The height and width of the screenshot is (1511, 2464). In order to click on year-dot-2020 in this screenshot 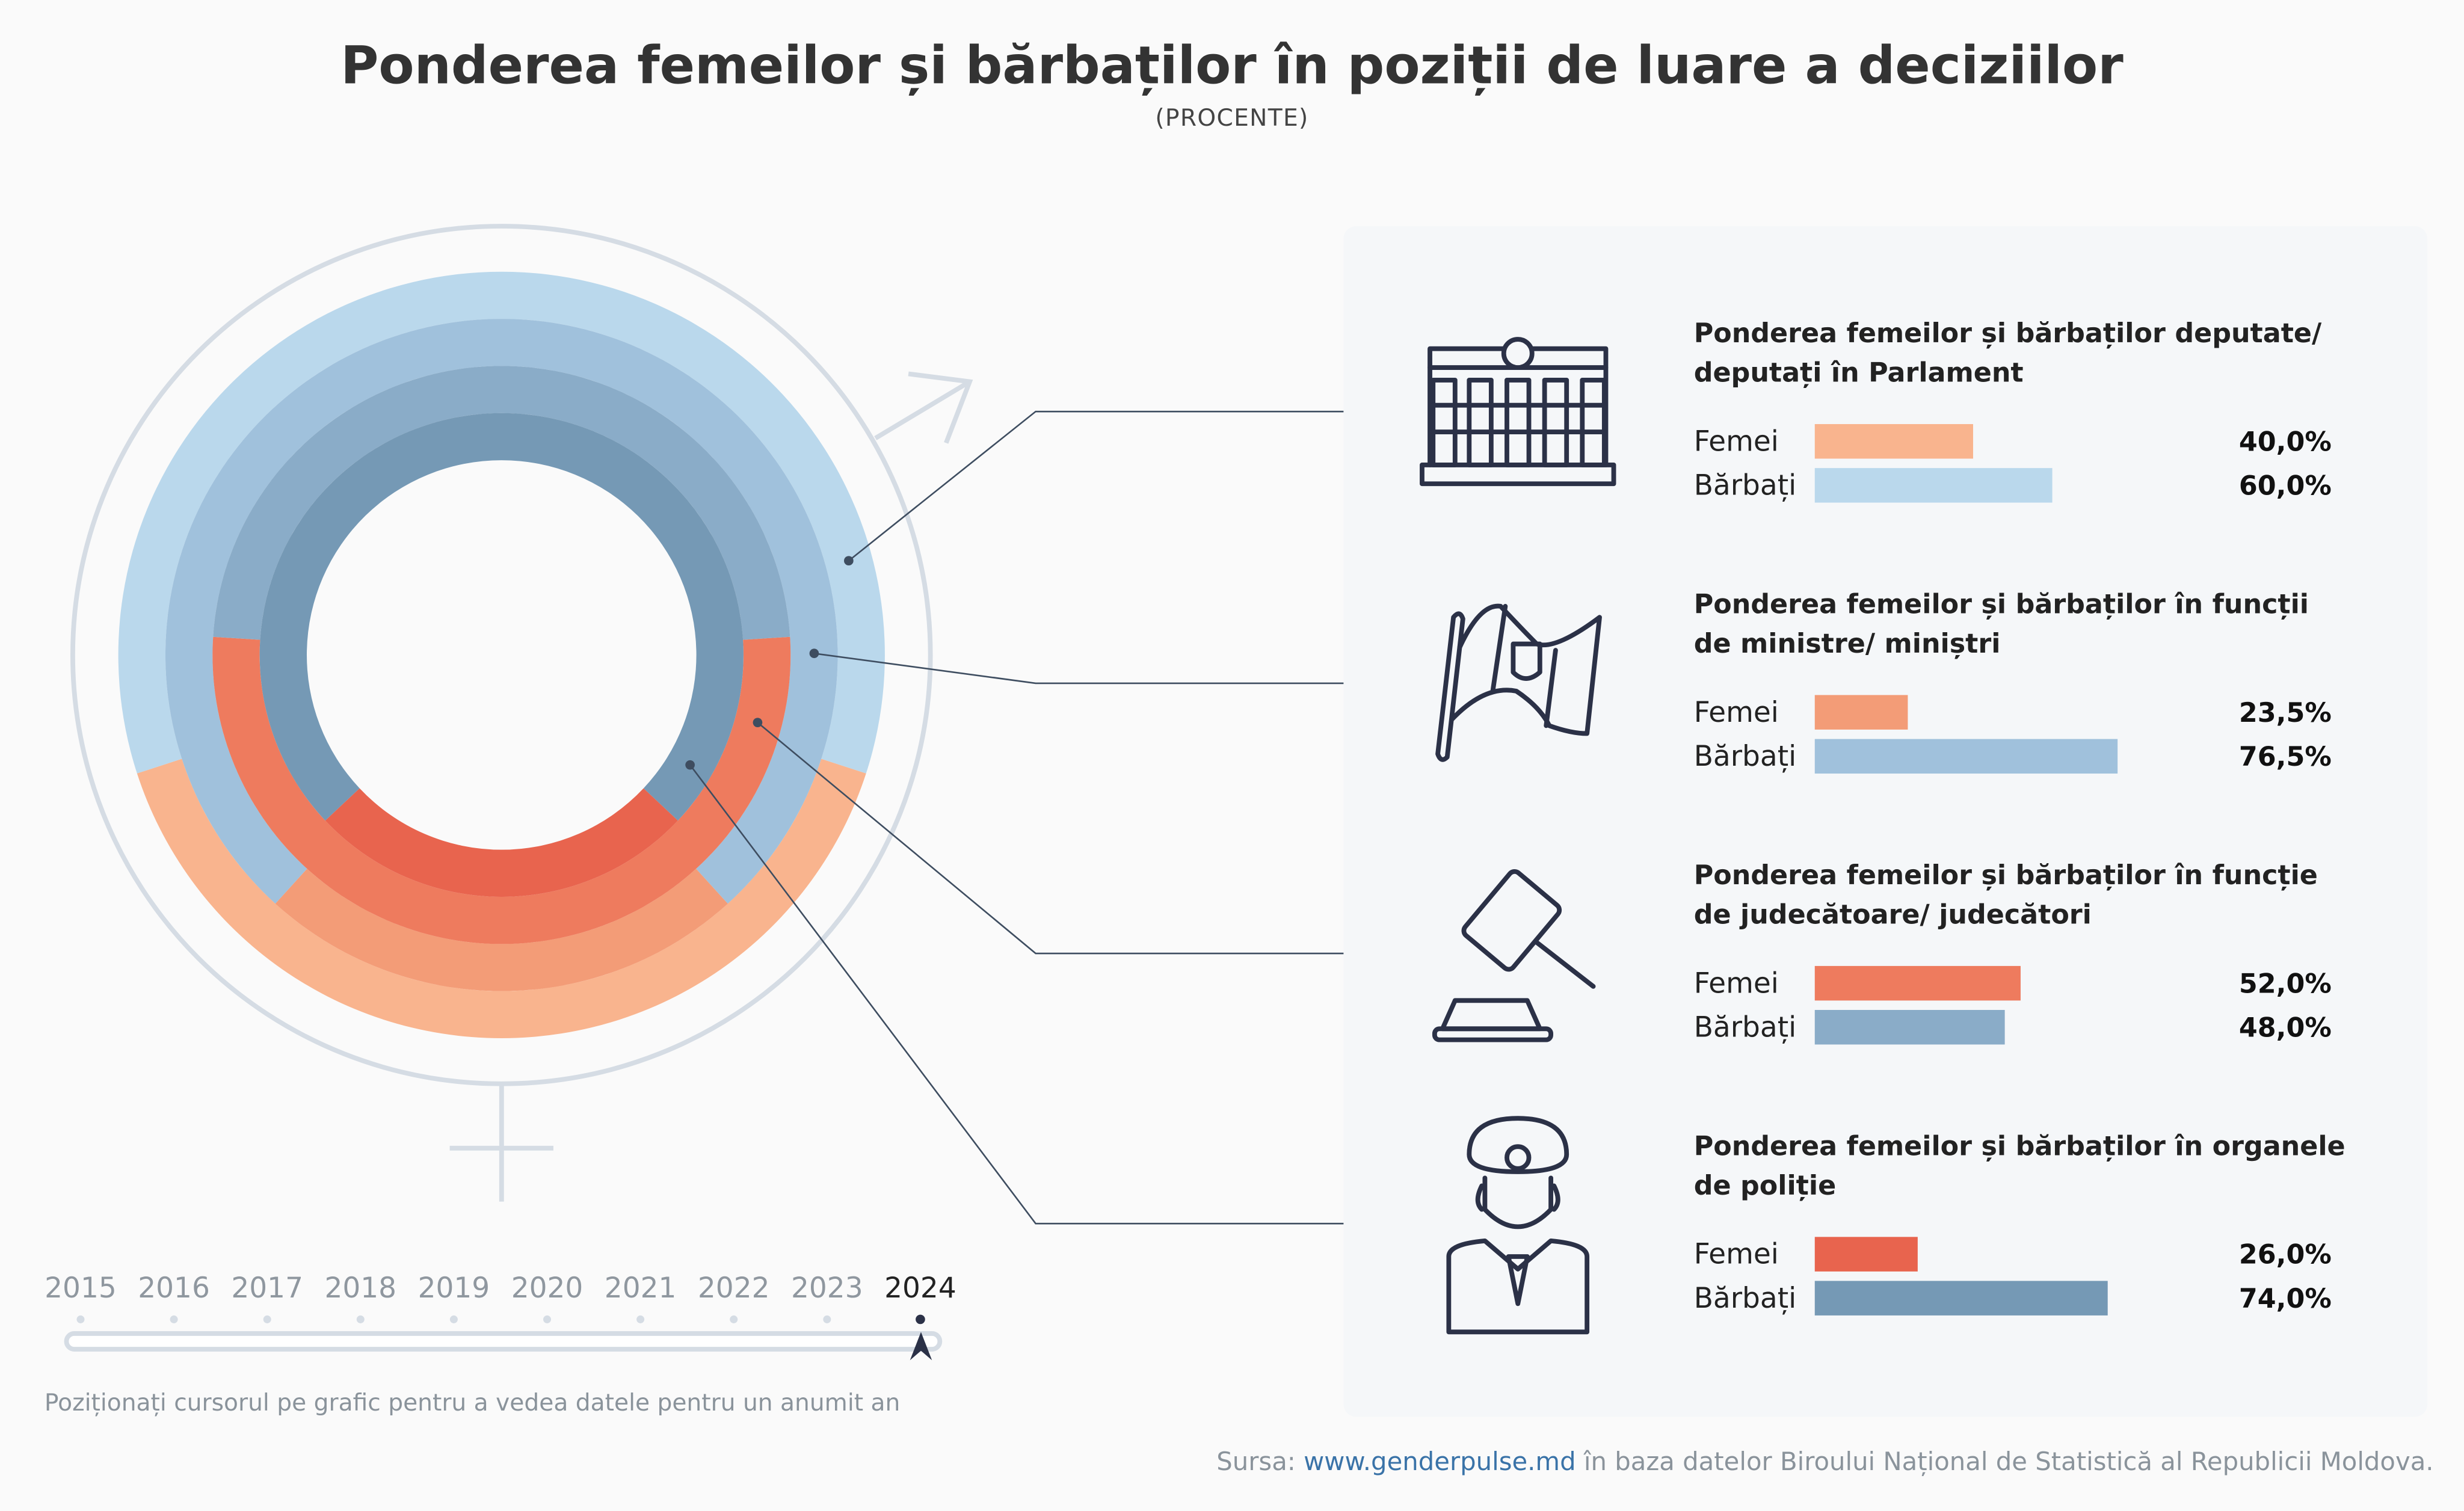, I will do `click(547, 1319)`.